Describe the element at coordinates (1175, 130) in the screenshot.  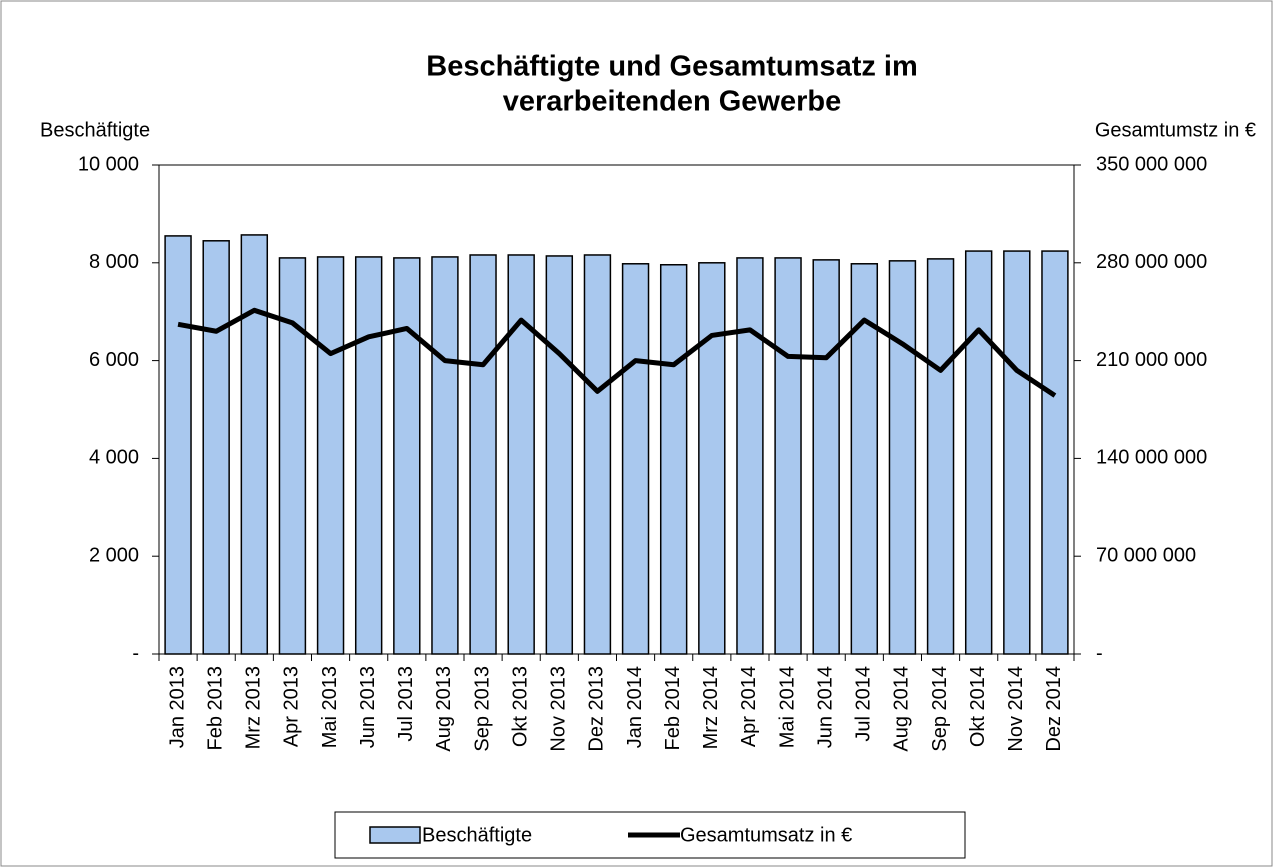
I see `y2-axis-label: Gesamtumstz in €` at that location.